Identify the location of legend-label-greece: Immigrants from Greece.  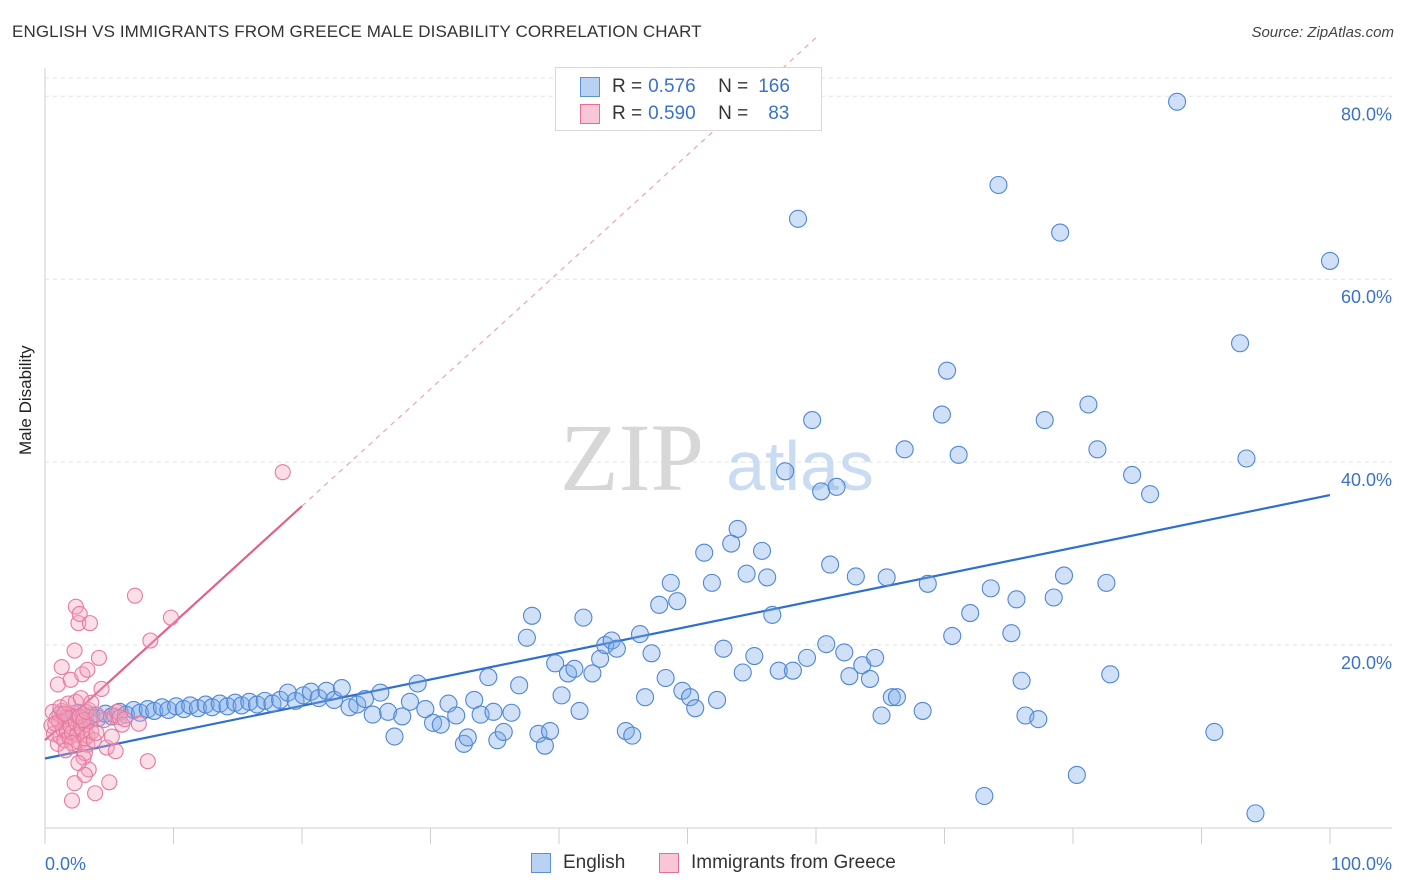
(793, 862).